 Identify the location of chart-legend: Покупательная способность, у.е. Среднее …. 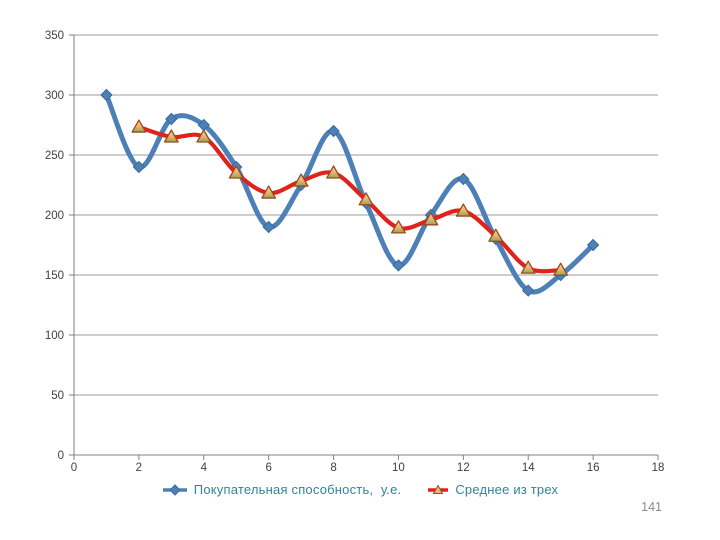
(360, 489).